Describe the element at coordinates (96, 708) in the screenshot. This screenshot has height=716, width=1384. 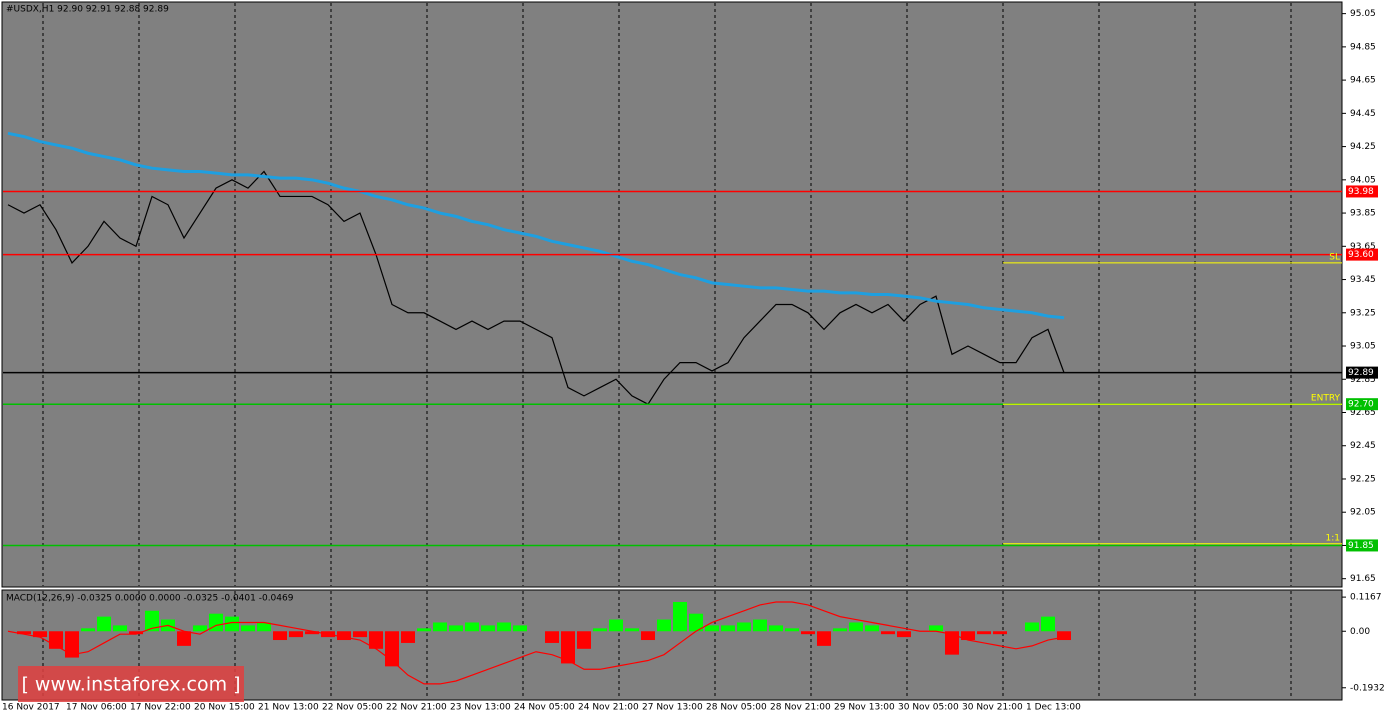
I see `x-tick-label: 17 Nov 06:00` at that location.